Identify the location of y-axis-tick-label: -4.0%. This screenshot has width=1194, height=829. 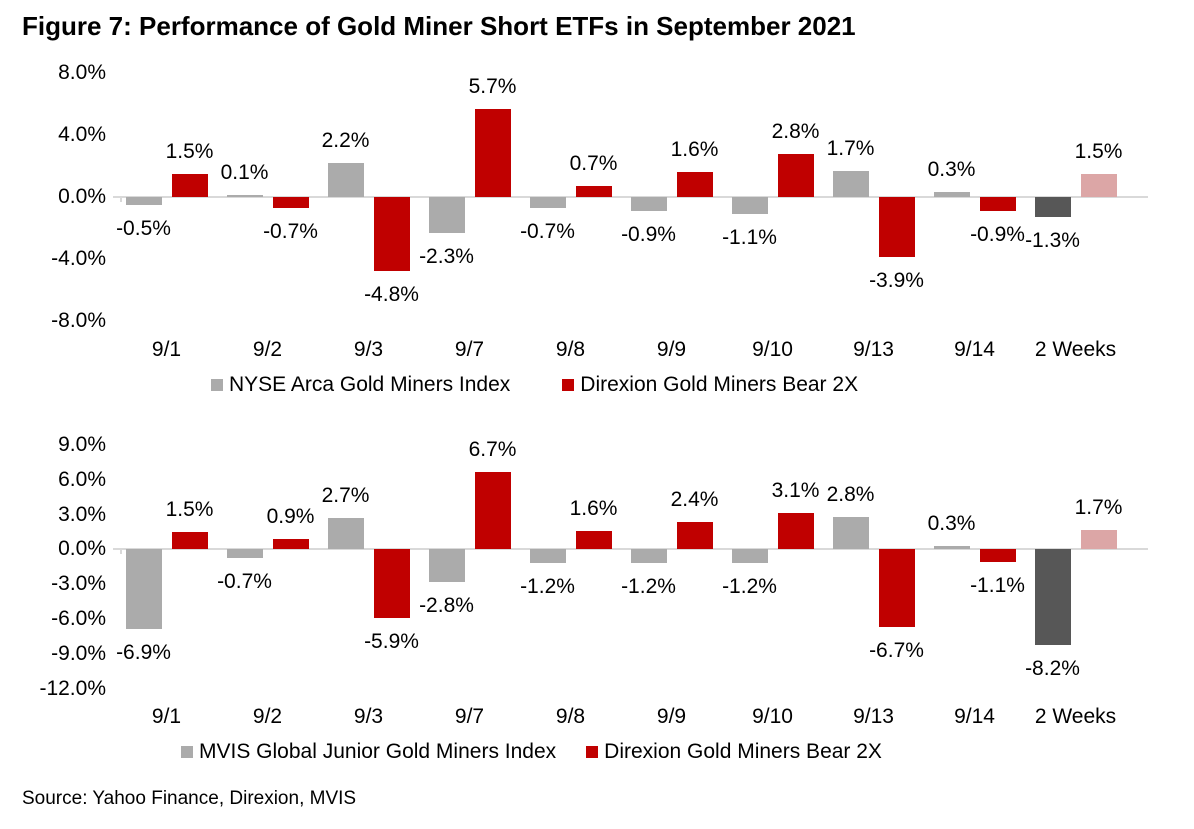
(78, 258).